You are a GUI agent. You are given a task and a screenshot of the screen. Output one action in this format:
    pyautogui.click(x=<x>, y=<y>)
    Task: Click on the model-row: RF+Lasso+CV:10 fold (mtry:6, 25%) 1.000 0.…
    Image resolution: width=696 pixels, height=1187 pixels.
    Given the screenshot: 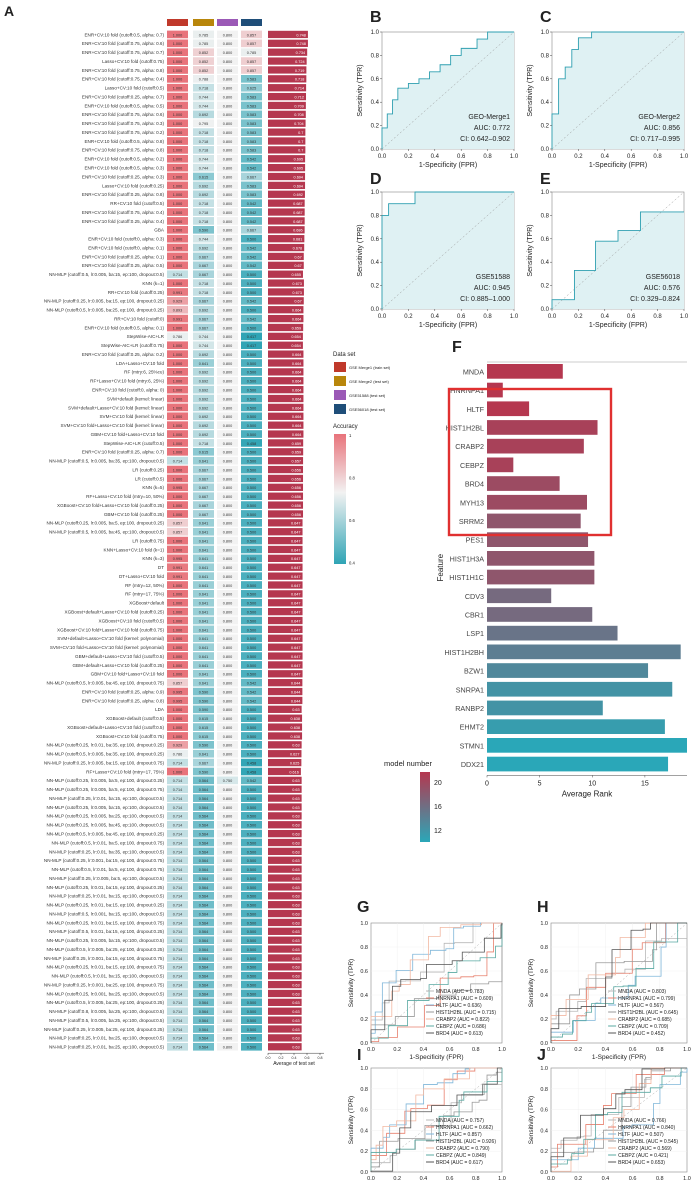 What is the action you would take?
    pyautogui.click(x=197, y=380)
    